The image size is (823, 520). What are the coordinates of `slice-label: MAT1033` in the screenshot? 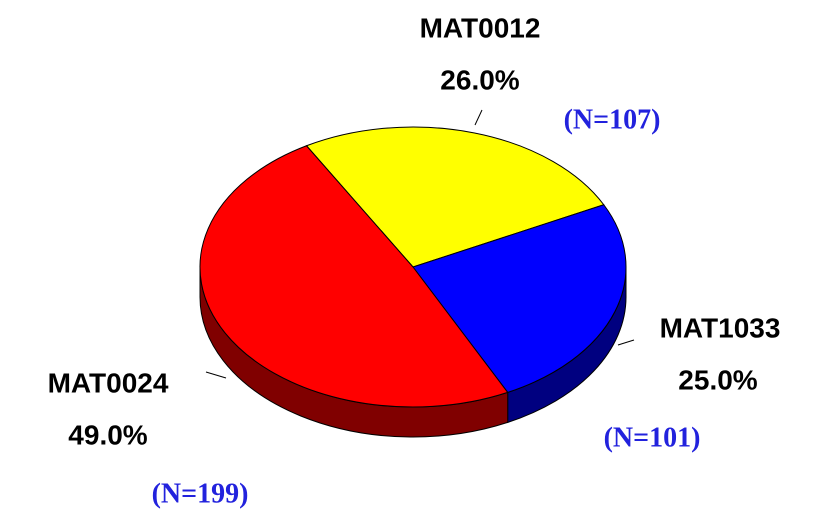 It's located at (720, 327).